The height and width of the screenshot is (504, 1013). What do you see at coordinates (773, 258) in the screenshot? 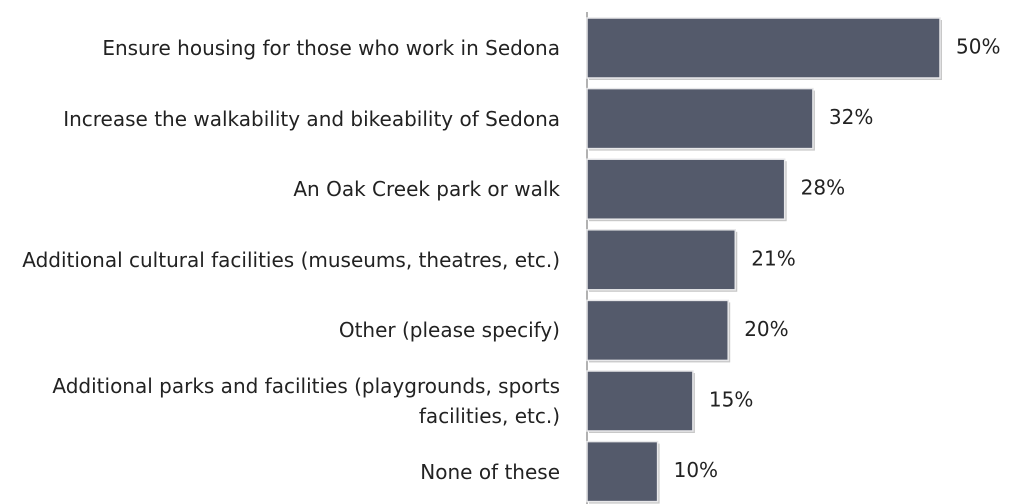
I see `value-label: 21%` at bounding box center [773, 258].